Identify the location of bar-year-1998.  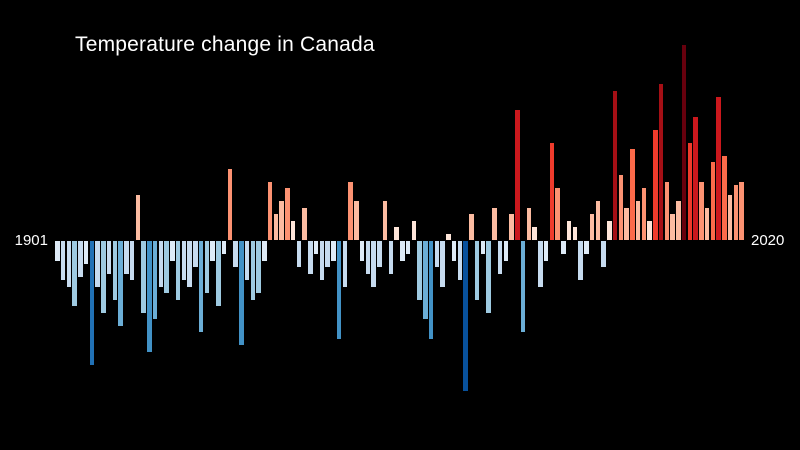
(615, 165).